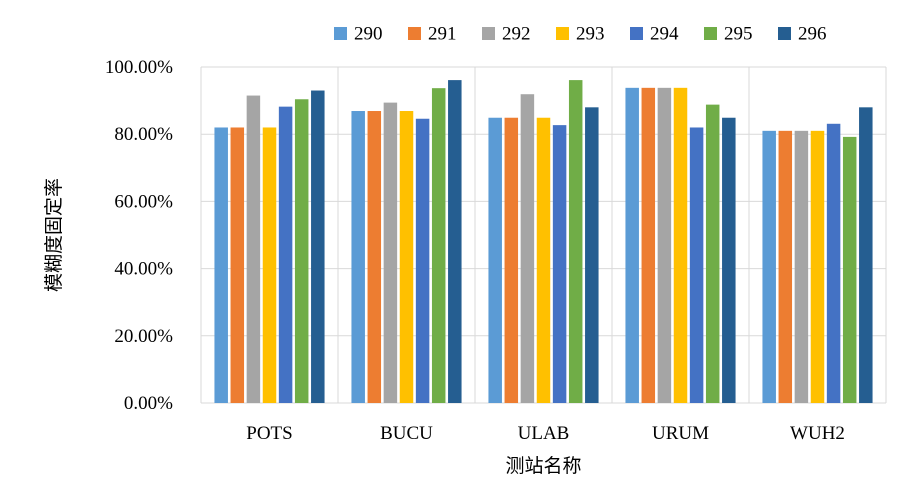 The height and width of the screenshot is (481, 919). What do you see at coordinates (143, 269) in the screenshot?
I see `y-tick-label: 40.00%` at bounding box center [143, 269].